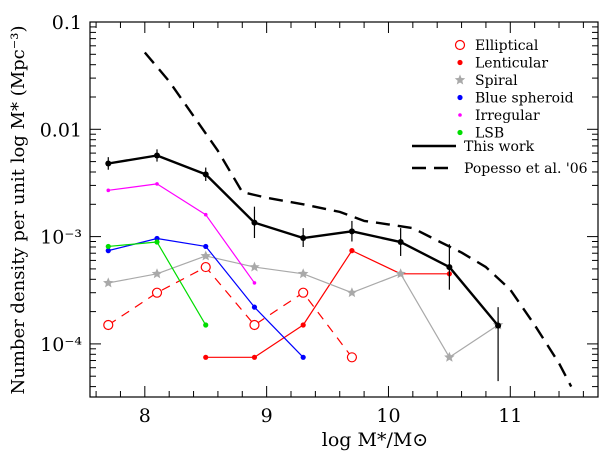 The image size is (602, 460). What do you see at coordinates (499, 147) in the screenshot?
I see `legend-label: This work` at bounding box center [499, 147].